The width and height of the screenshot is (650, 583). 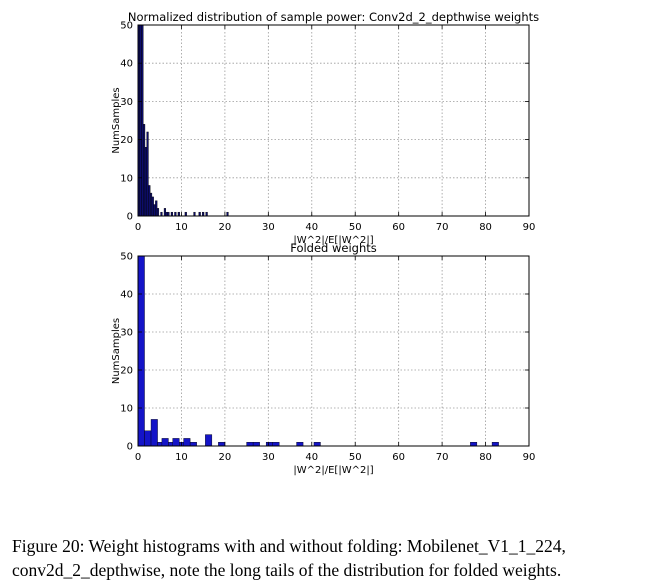 What do you see at coordinates (333, 248) in the screenshot?
I see `chart-title: Folded weights` at bounding box center [333, 248].